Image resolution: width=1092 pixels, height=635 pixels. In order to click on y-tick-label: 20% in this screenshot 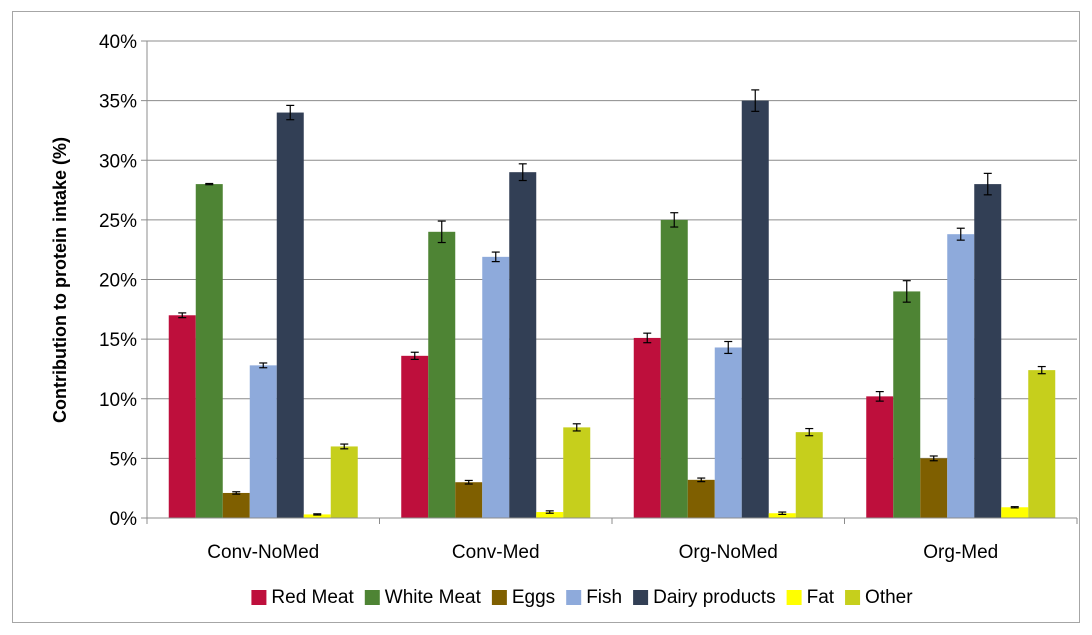, I will do `click(118, 281)`.